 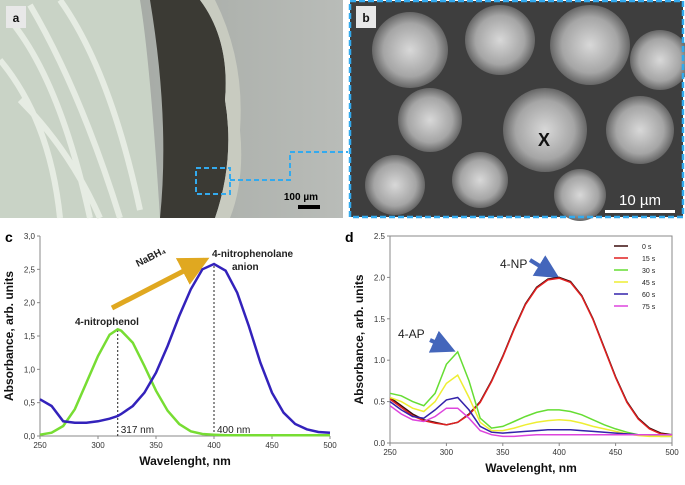 I want to click on annotation-text: 4-AP, so click(x=411, y=334).